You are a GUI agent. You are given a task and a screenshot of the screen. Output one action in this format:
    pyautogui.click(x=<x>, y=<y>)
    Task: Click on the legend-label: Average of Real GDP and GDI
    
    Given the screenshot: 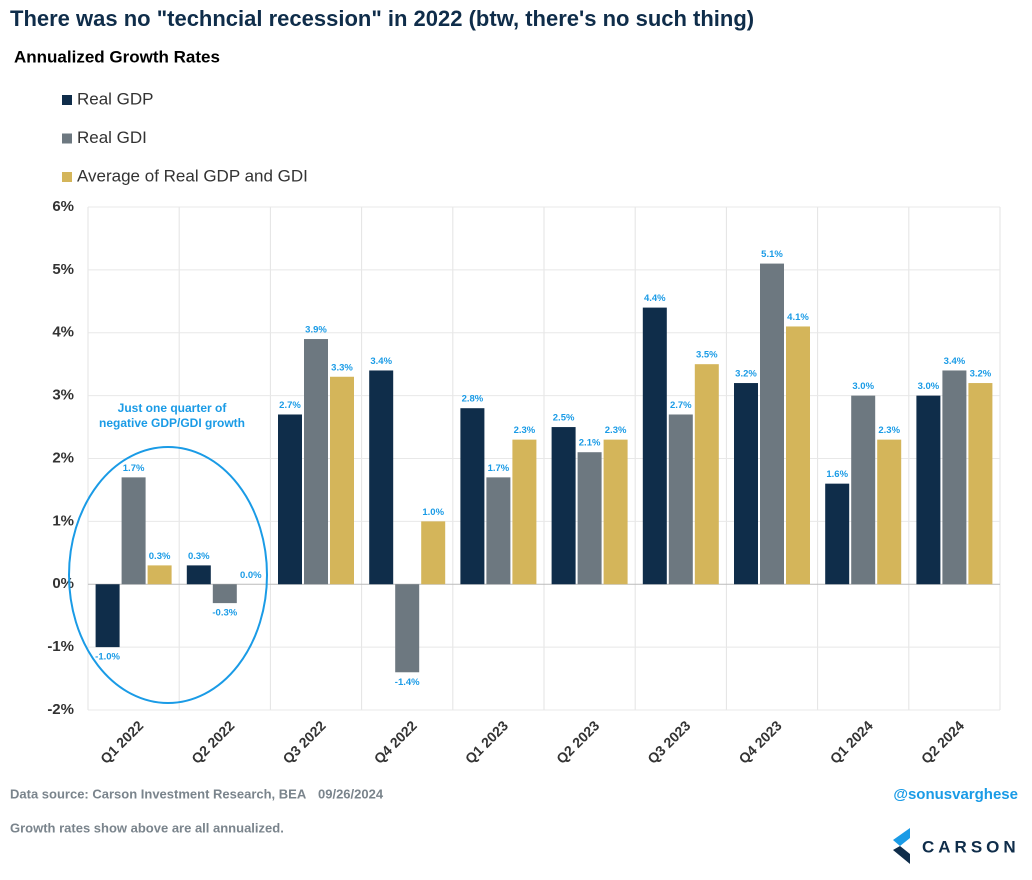 What is the action you would take?
    pyautogui.click(x=192, y=175)
    